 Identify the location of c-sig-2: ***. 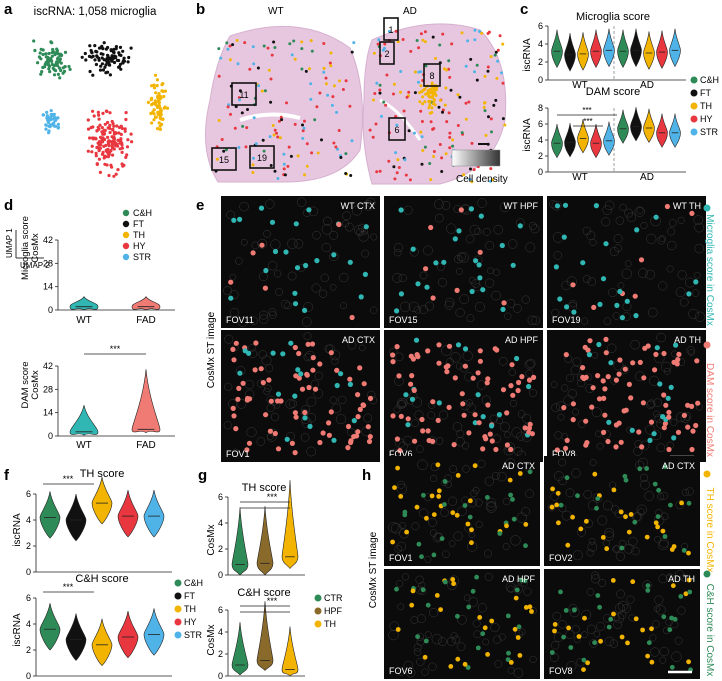
(587, 121).